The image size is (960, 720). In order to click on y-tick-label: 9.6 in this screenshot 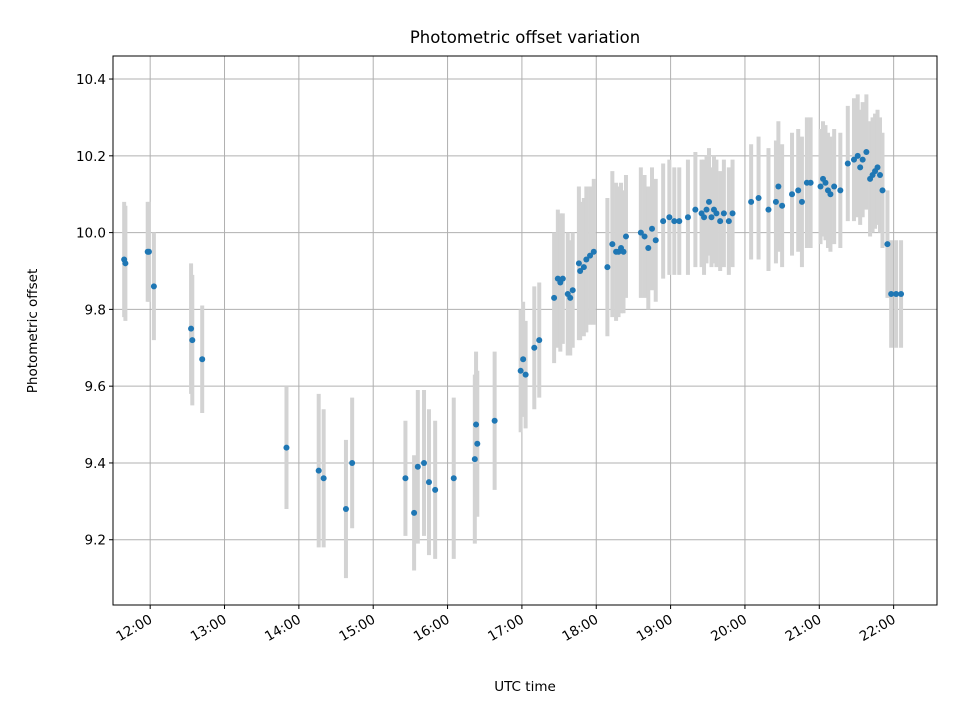, I will do `click(95, 387)`.